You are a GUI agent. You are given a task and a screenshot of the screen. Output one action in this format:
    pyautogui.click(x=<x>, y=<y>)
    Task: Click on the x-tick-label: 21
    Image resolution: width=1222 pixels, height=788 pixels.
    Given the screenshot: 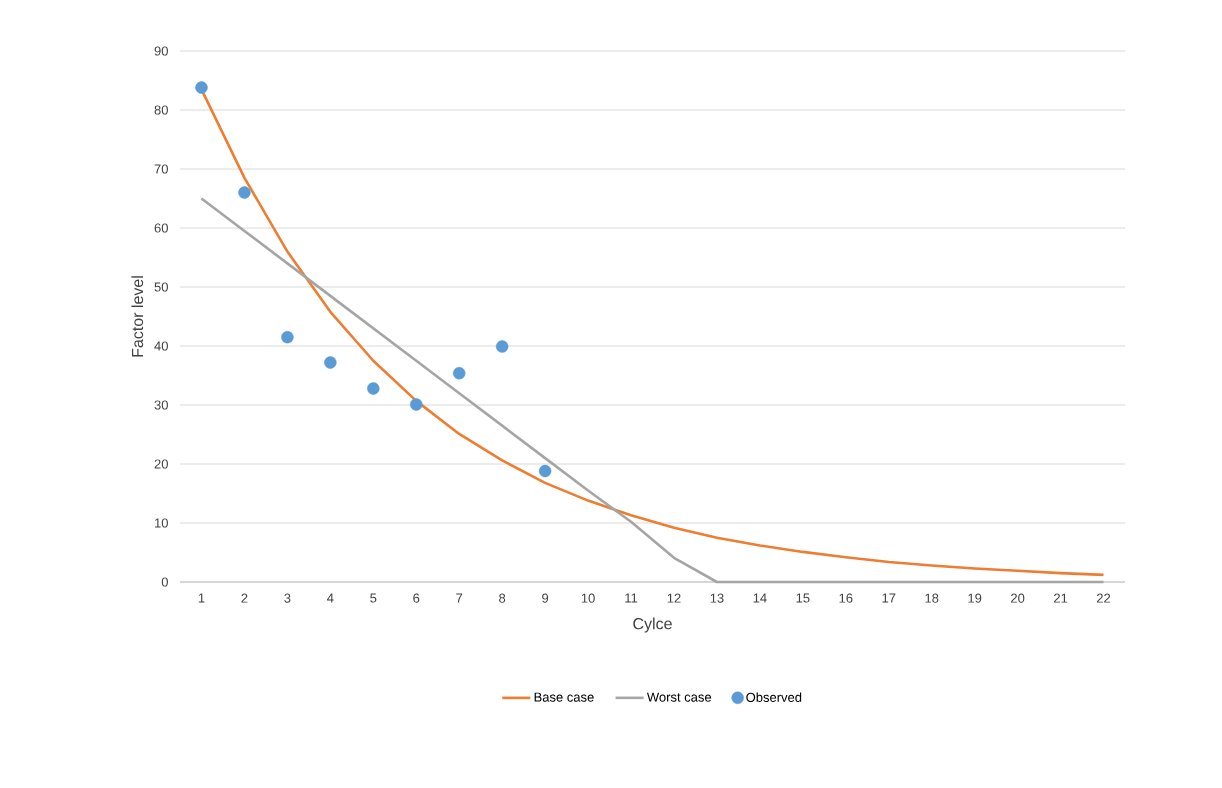 What is the action you would take?
    pyautogui.click(x=1061, y=598)
    